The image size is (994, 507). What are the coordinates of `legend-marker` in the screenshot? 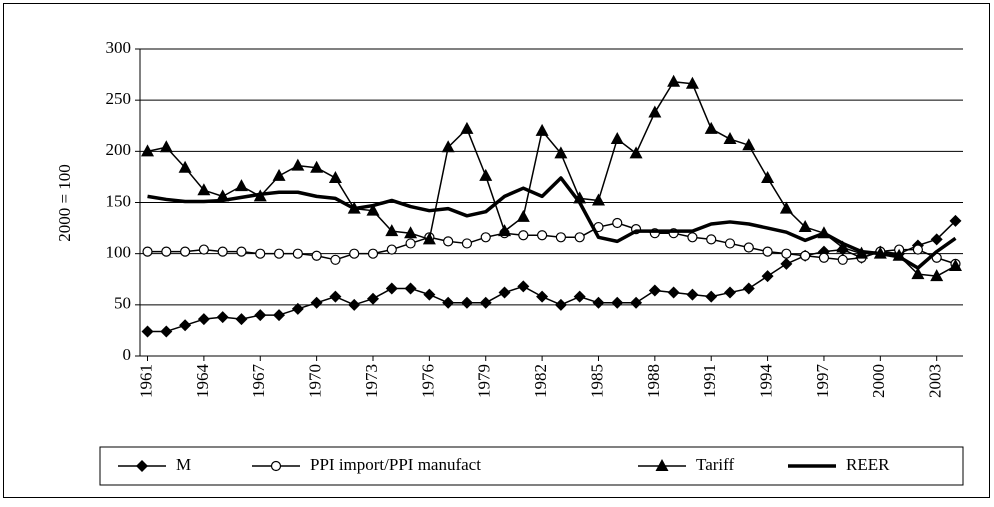 It's located at (662, 465).